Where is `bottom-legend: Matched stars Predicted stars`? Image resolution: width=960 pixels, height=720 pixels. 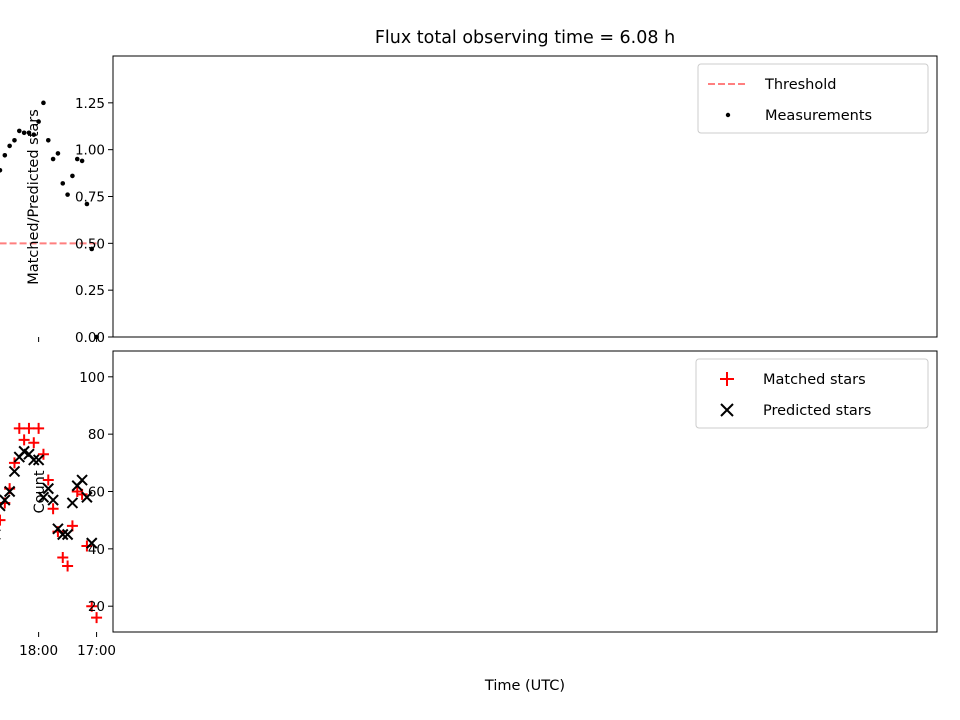
bottom-legend: Matched stars Predicted stars is located at coordinates (812, 393).